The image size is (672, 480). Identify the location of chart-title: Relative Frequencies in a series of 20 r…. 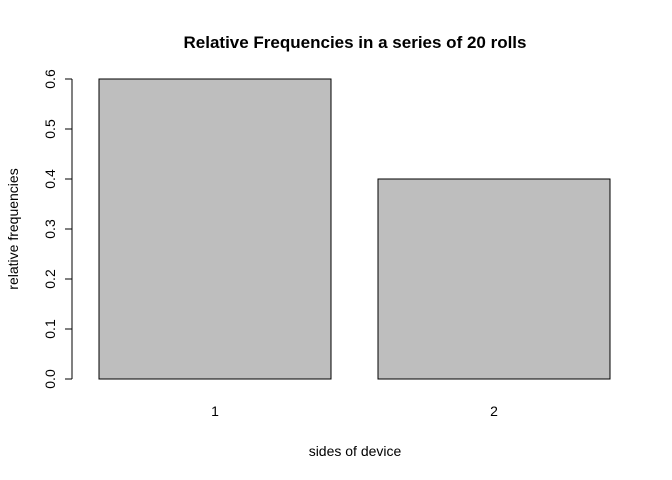
(355, 42).